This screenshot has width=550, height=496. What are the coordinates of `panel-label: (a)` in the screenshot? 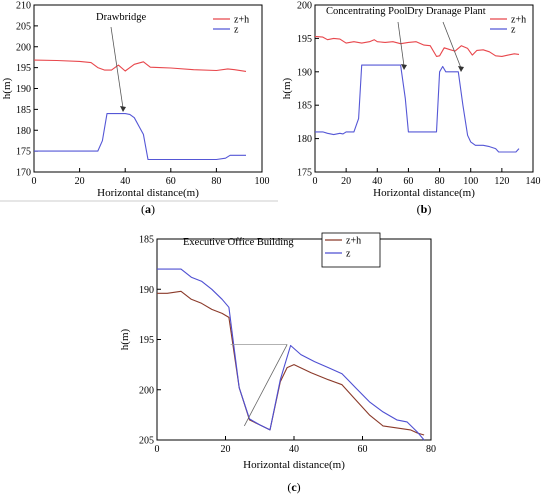 It's located at (148, 209).